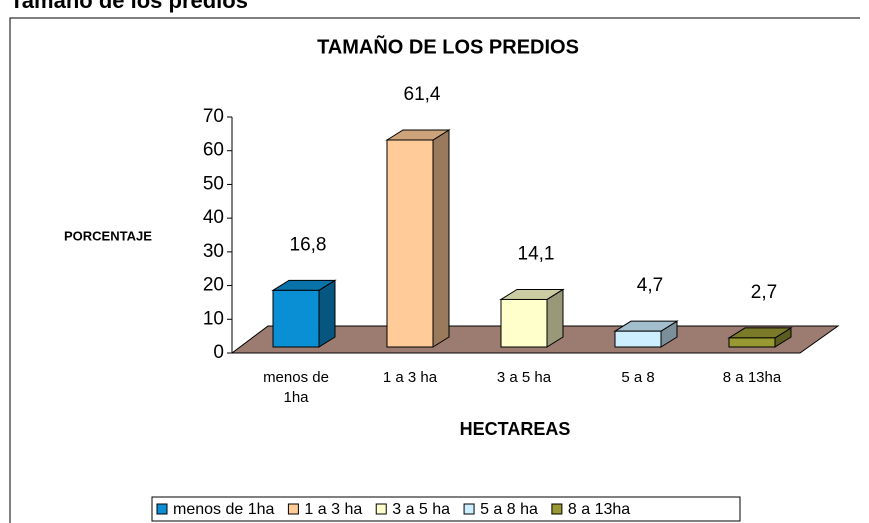 The width and height of the screenshot is (869, 523). What do you see at coordinates (213, 251) in the screenshot?
I see `y-tick-label: 30` at bounding box center [213, 251].